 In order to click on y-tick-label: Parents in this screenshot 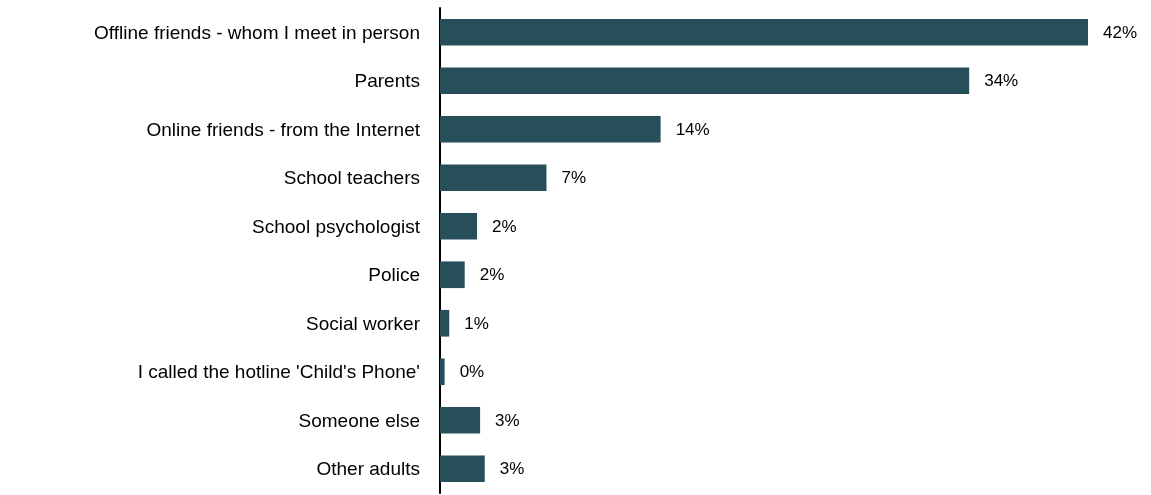, I will do `click(387, 81)`.